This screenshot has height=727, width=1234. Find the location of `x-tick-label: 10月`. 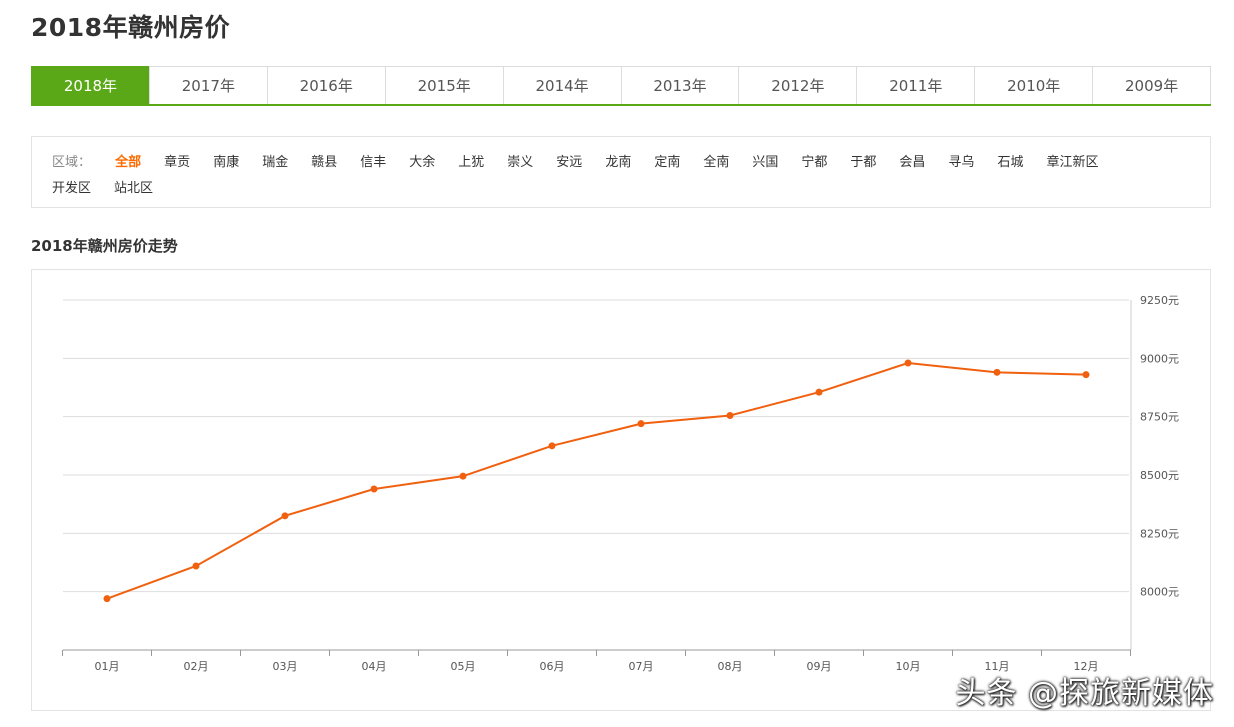

x-tick-label: 10月 is located at coordinates (908, 666).